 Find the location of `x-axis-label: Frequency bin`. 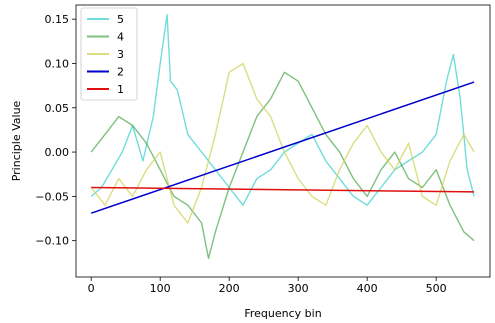

x-axis-label: Frequency bin is located at coordinates (282, 313).